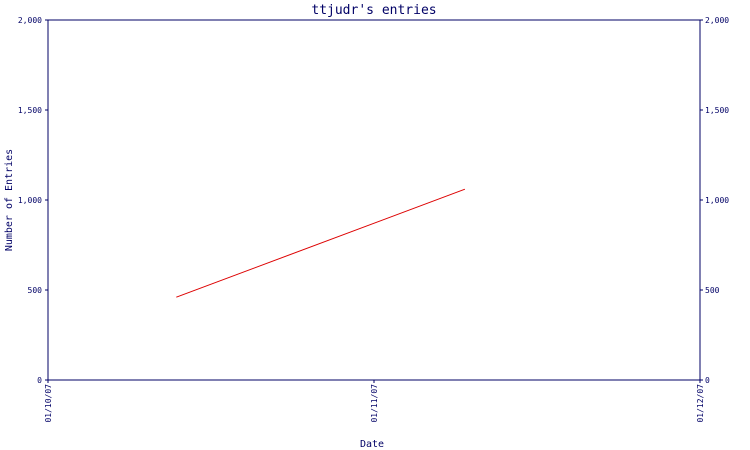 The width and height of the screenshot is (750, 450). What do you see at coordinates (30, 110) in the screenshot?
I see `y-tick-label-left: 1,500` at bounding box center [30, 110].